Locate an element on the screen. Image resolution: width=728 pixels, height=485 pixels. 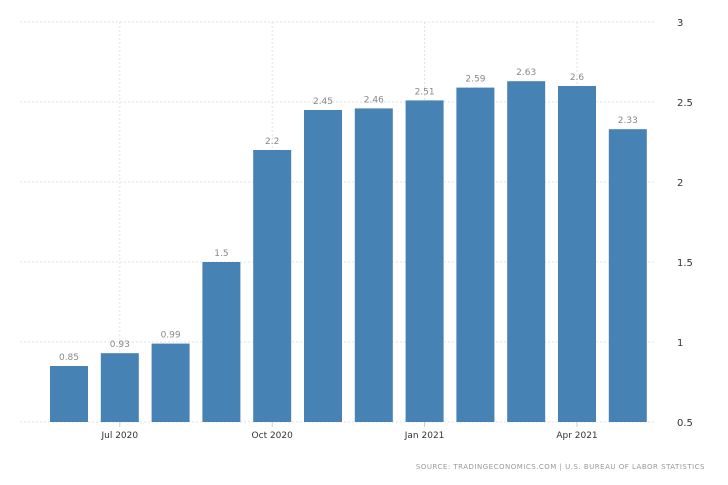
data-label: 2.6 is located at coordinates (577, 78).